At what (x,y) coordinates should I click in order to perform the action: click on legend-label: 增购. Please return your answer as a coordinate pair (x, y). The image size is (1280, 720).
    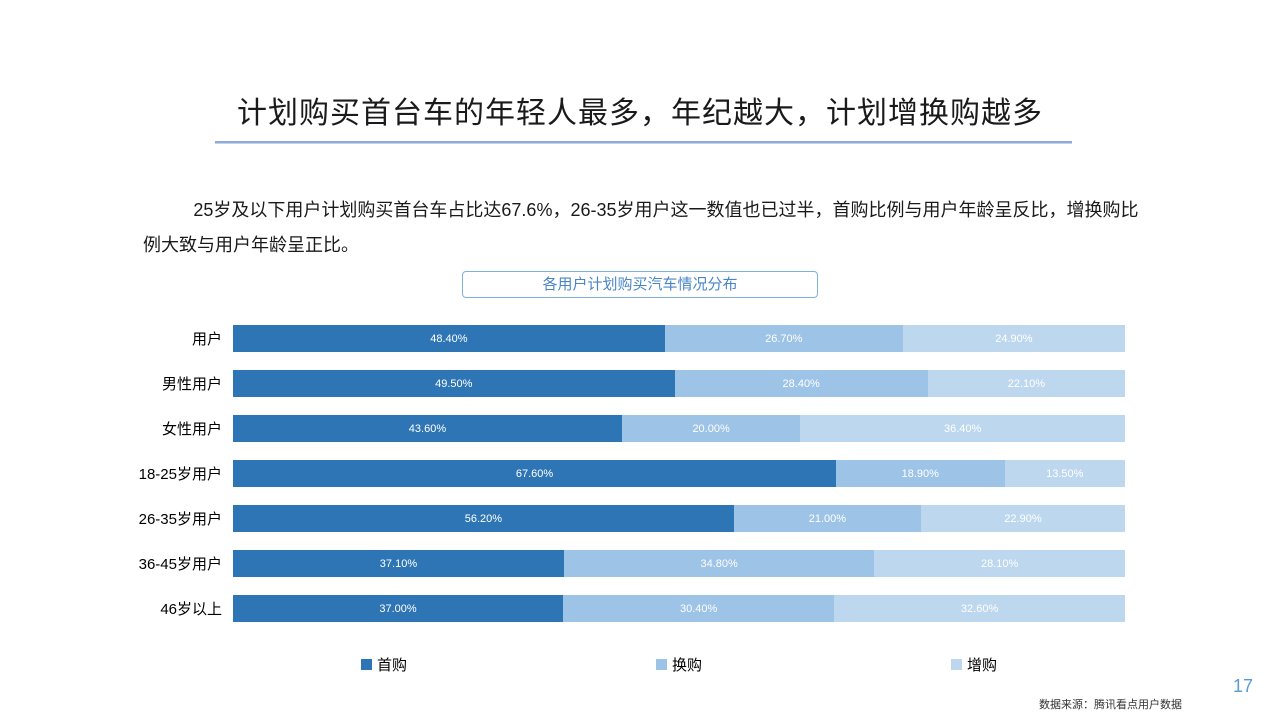
    Looking at the image, I should click on (981, 665).